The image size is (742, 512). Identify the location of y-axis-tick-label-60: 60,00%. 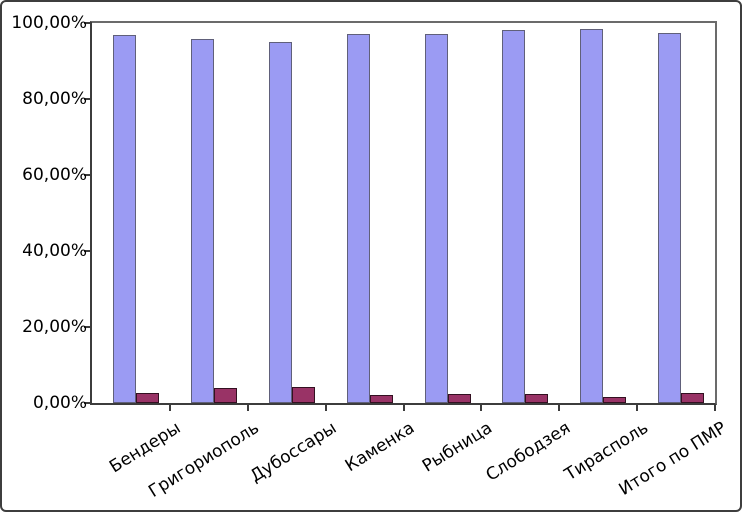
(54, 175).